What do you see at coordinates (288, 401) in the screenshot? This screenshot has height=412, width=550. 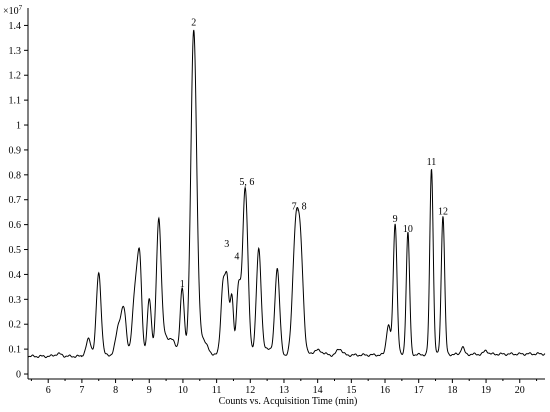 I see `x-axis-title: Counts vs. Acquisition Time (min)` at bounding box center [288, 401].